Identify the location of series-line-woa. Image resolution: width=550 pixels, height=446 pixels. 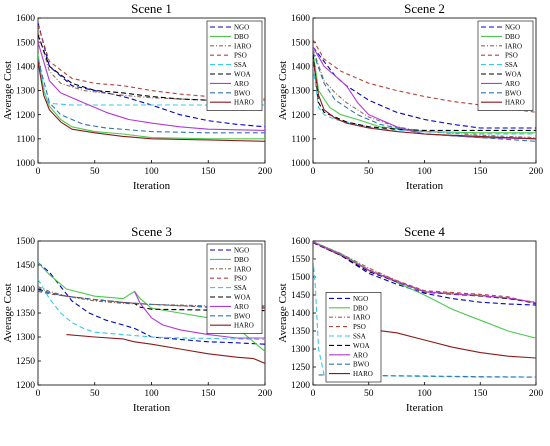
(151, 68).